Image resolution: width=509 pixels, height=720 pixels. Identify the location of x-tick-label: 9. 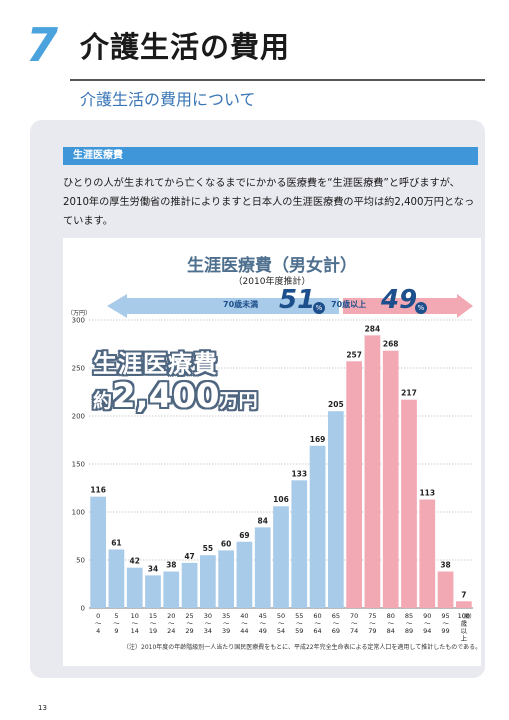
(116, 631).